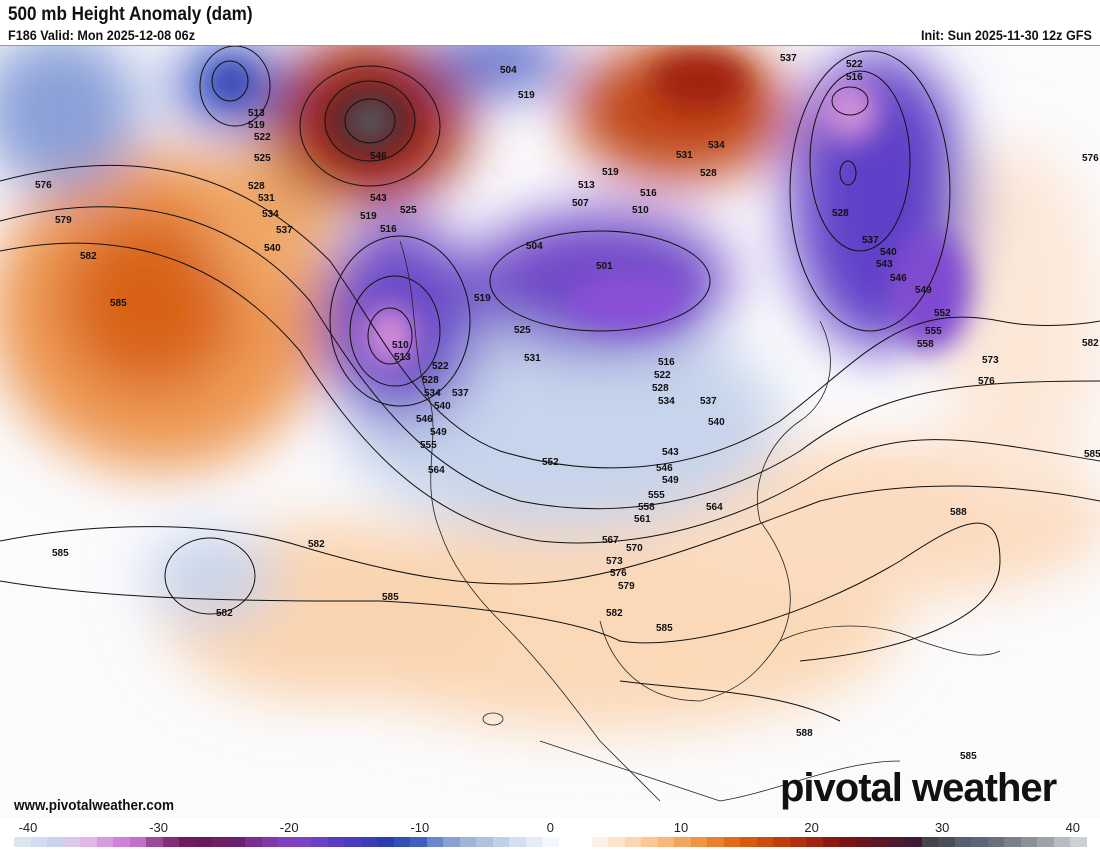  Describe the element at coordinates (626, 586) in the screenshot. I see `contour-label: 579` at that location.